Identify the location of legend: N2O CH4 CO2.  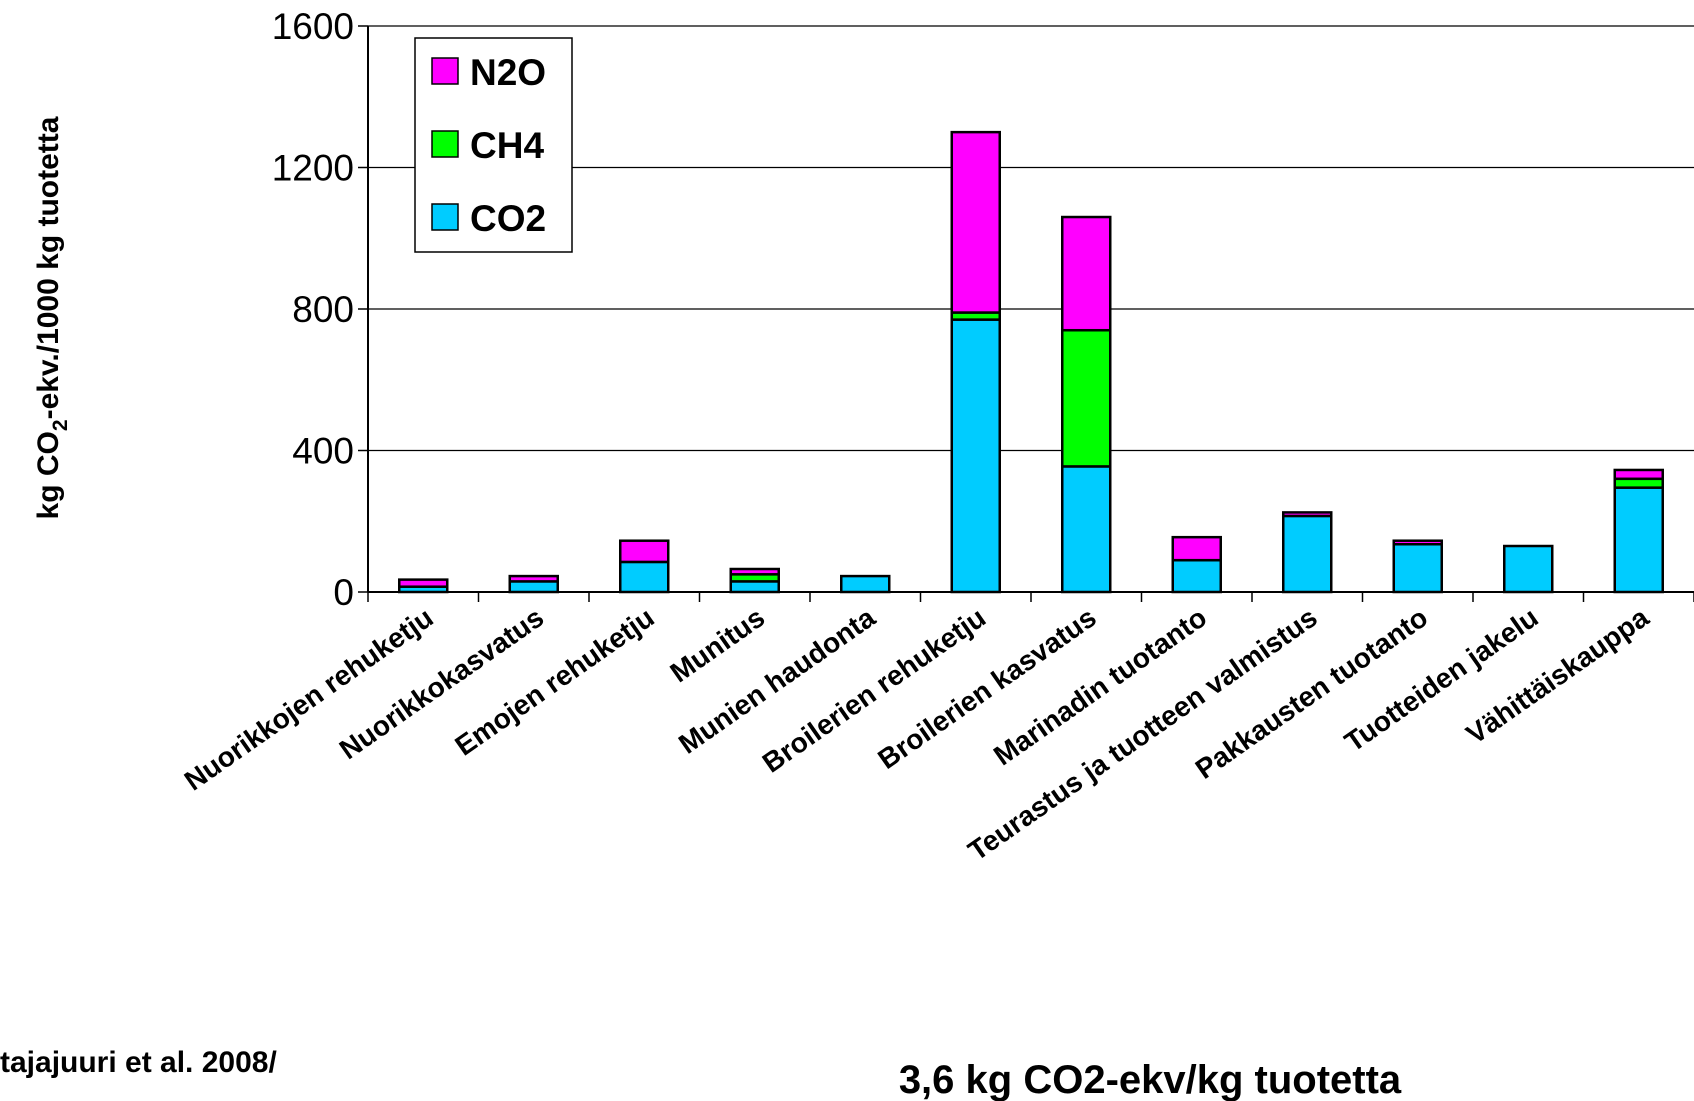
(493, 145).